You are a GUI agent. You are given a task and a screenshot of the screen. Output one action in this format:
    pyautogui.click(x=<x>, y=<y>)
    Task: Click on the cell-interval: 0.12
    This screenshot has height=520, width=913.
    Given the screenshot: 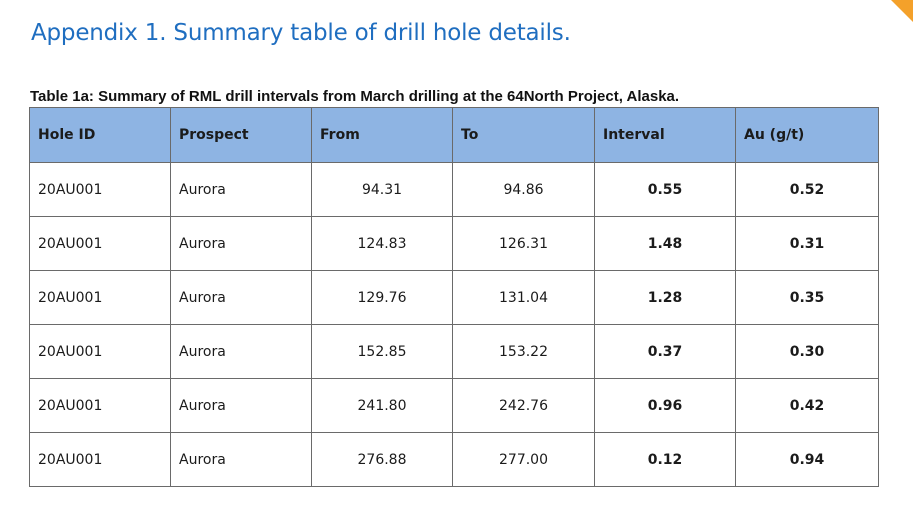 What is the action you would take?
    pyautogui.click(x=665, y=459)
    